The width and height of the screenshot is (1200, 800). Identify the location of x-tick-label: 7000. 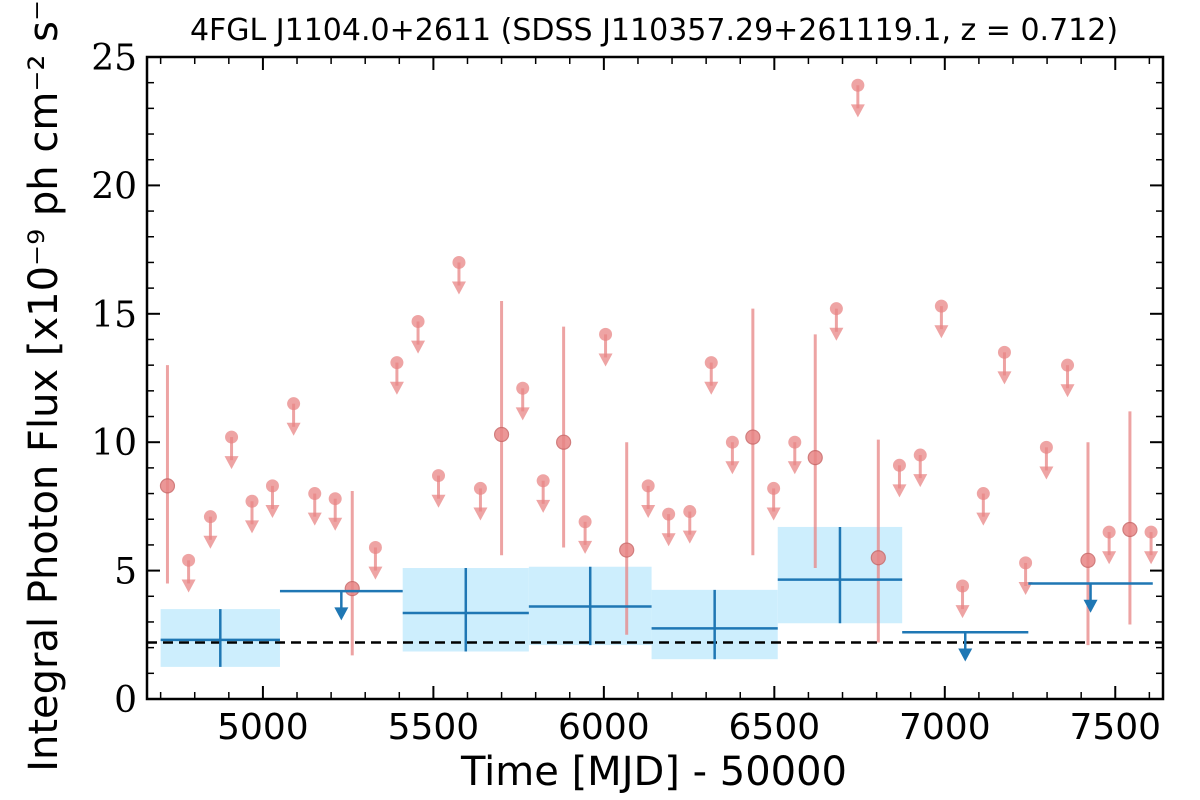
(945, 727).